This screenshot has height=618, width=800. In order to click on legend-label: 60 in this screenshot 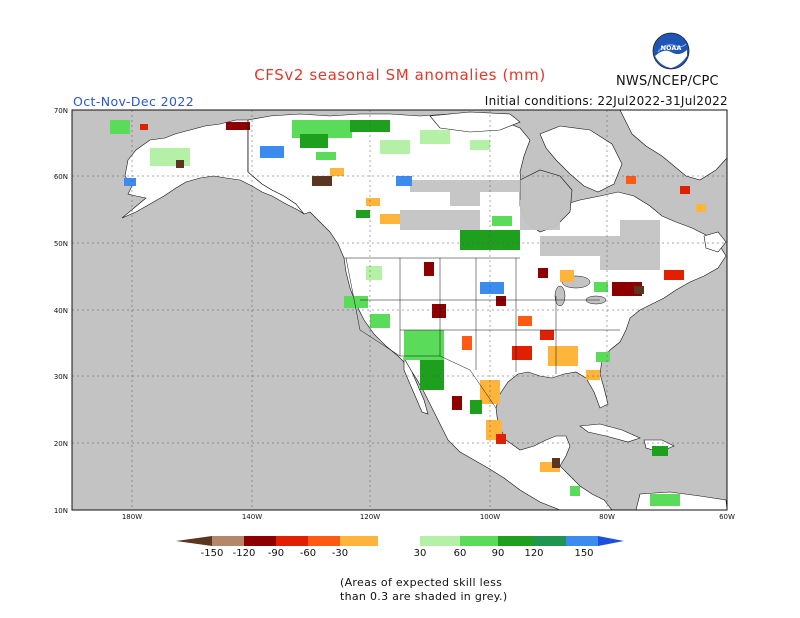, I will do `click(460, 553)`.